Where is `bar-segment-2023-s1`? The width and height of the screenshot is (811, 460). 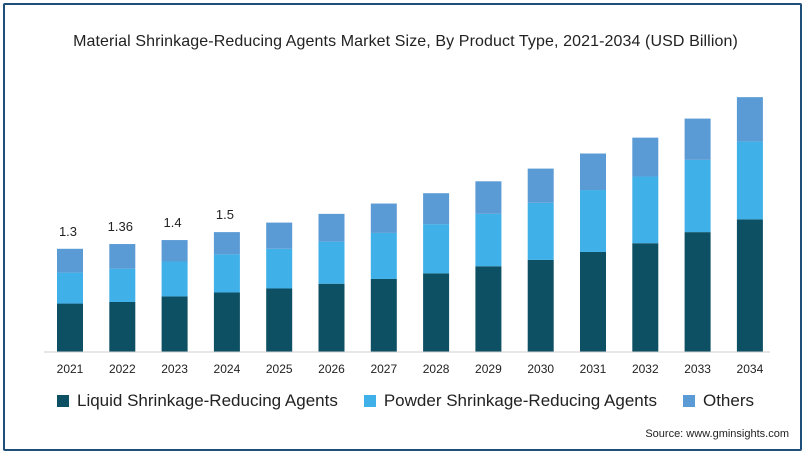
bar-segment-2023-s1 is located at coordinates (174, 279).